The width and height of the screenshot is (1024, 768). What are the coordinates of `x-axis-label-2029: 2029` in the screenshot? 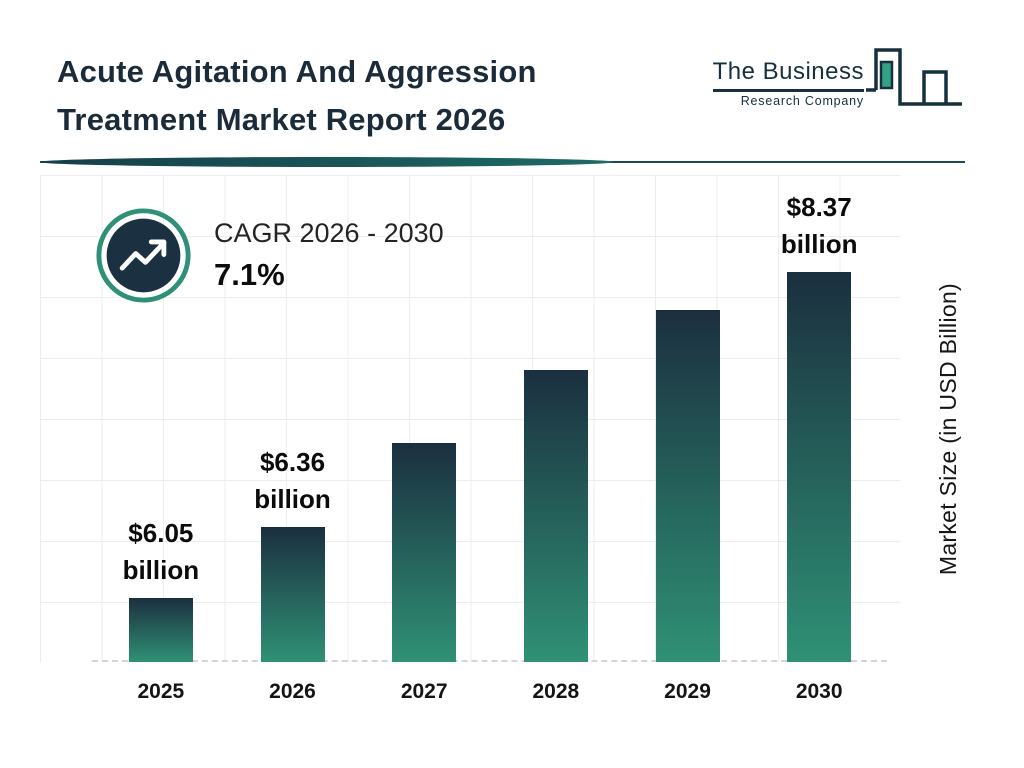 It's located at (687, 691).